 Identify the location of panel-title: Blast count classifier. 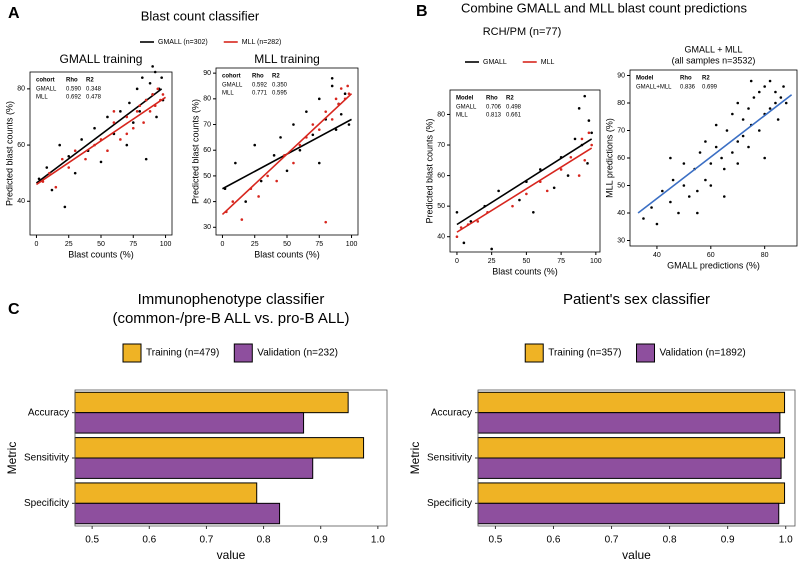
(200, 15).